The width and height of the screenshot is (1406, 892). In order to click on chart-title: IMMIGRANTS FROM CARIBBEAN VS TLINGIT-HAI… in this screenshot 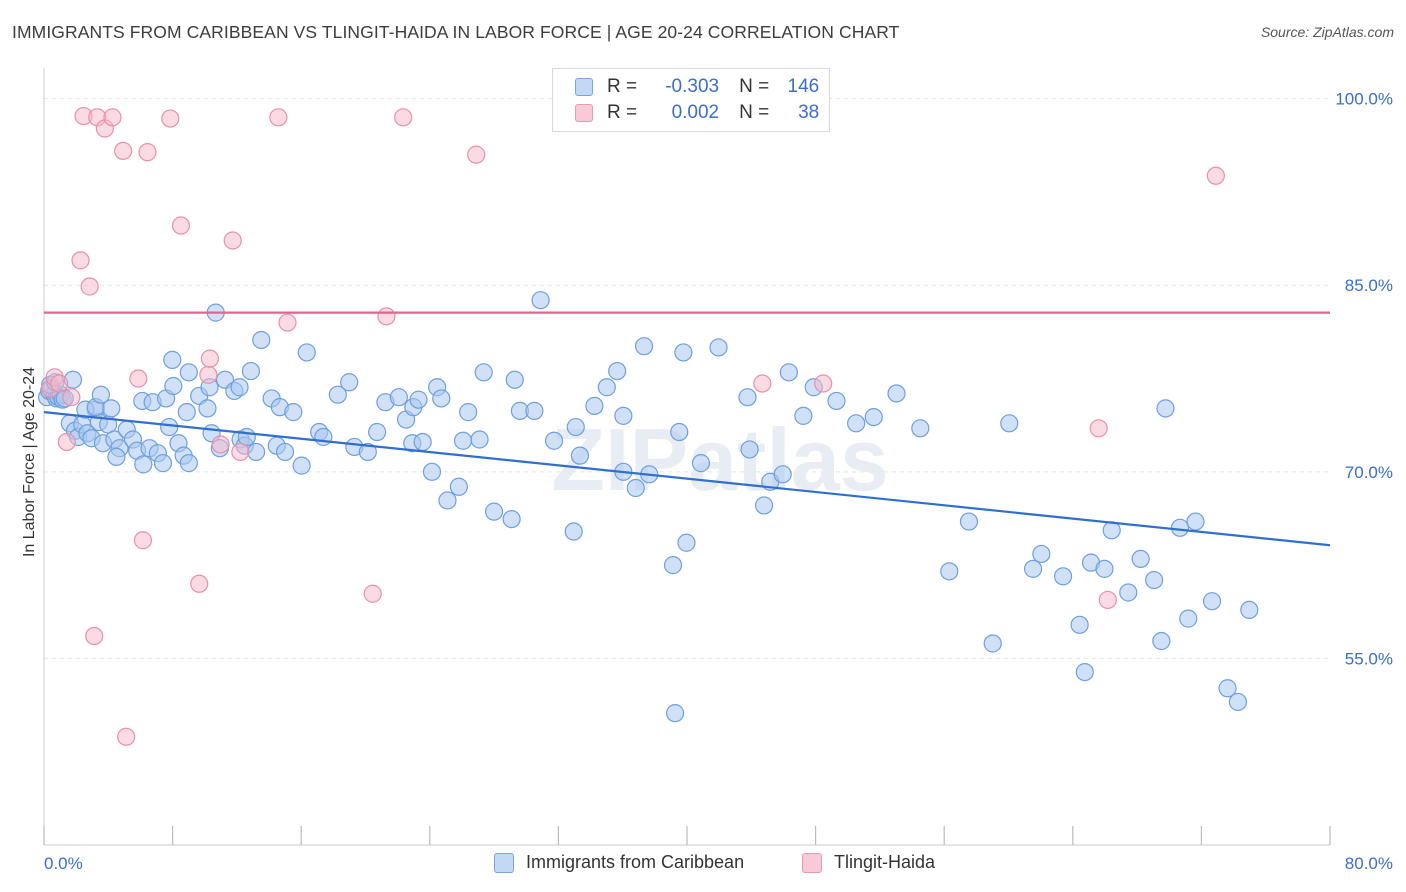, I will do `click(456, 32)`.